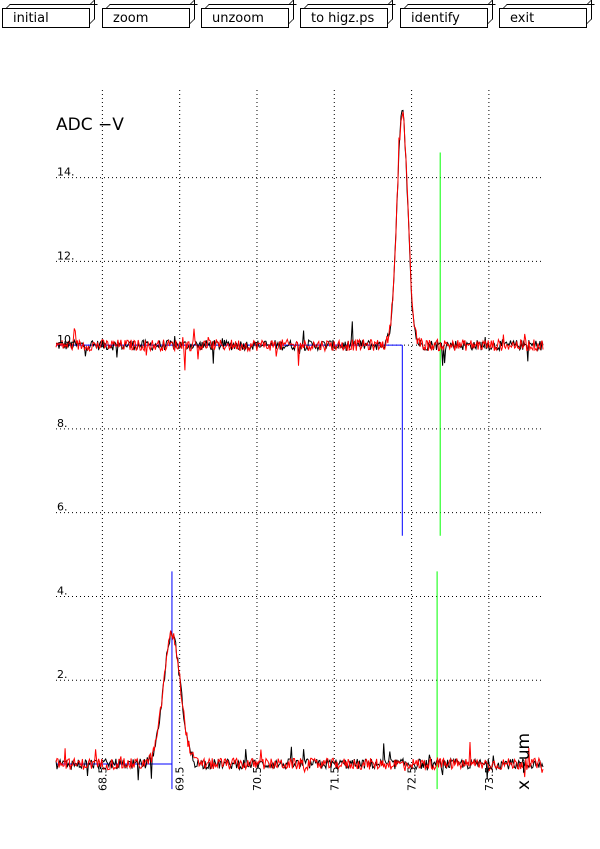 This screenshot has height=849, width=600. I want to click on y-tick-label: 4., so click(62, 590).